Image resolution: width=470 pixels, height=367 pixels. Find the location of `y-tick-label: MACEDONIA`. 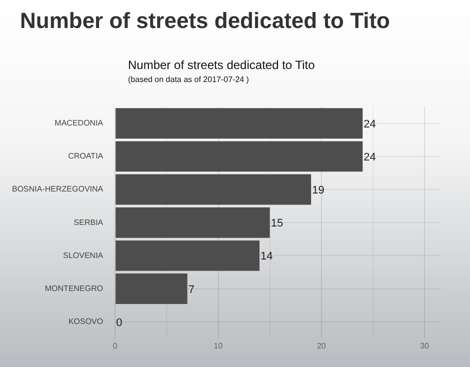

y-tick-label: MACEDONIA is located at coordinates (79, 123).